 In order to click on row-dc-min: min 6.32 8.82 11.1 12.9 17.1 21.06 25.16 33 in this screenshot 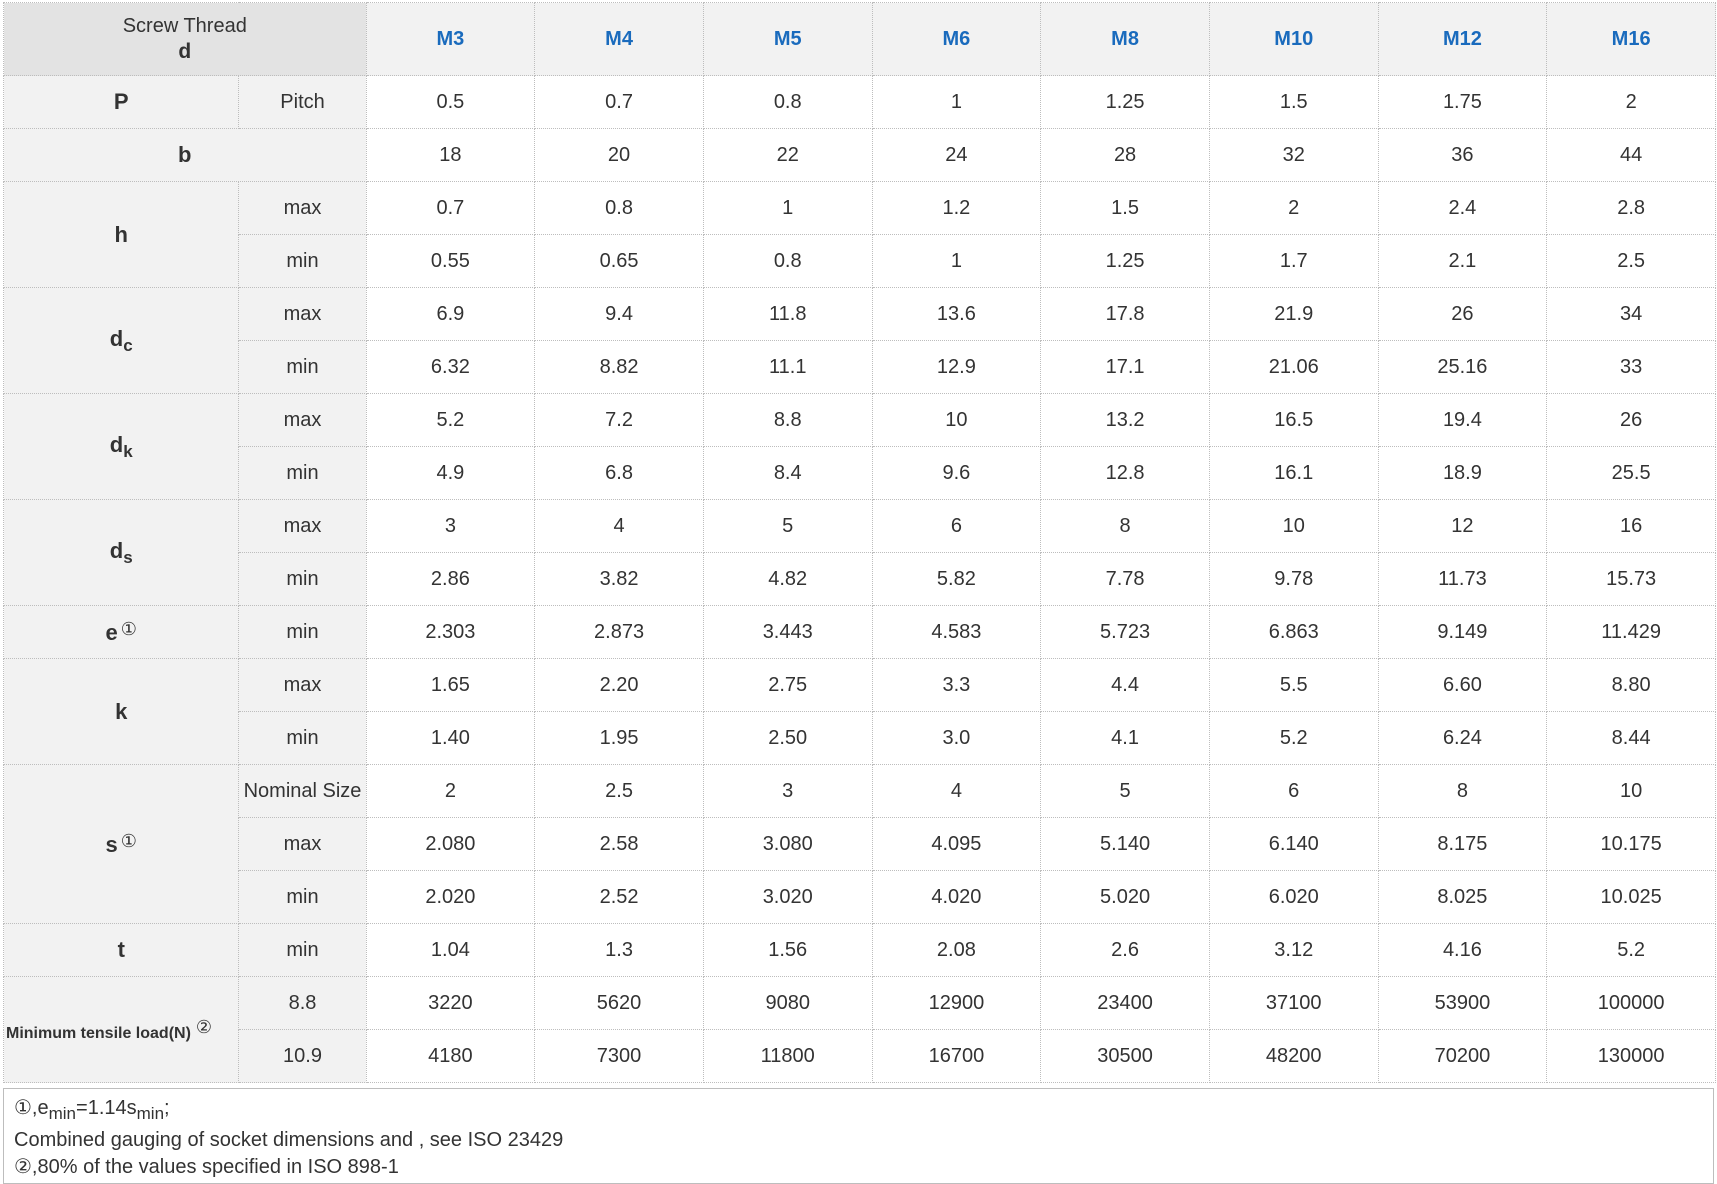, I will do `click(860, 367)`.